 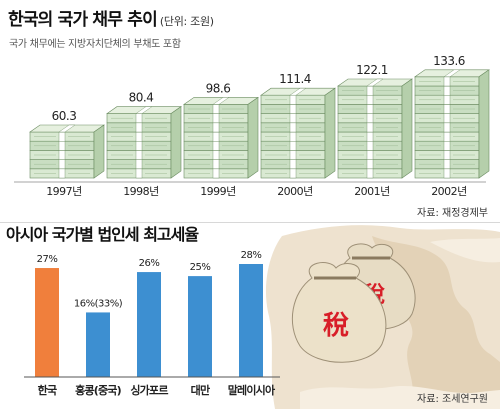 What do you see at coordinates (111, 20) in the screenshot?
I see `debt-chart-title: 한국의 국가 채무 추이 (단위: 조원)` at bounding box center [111, 20].